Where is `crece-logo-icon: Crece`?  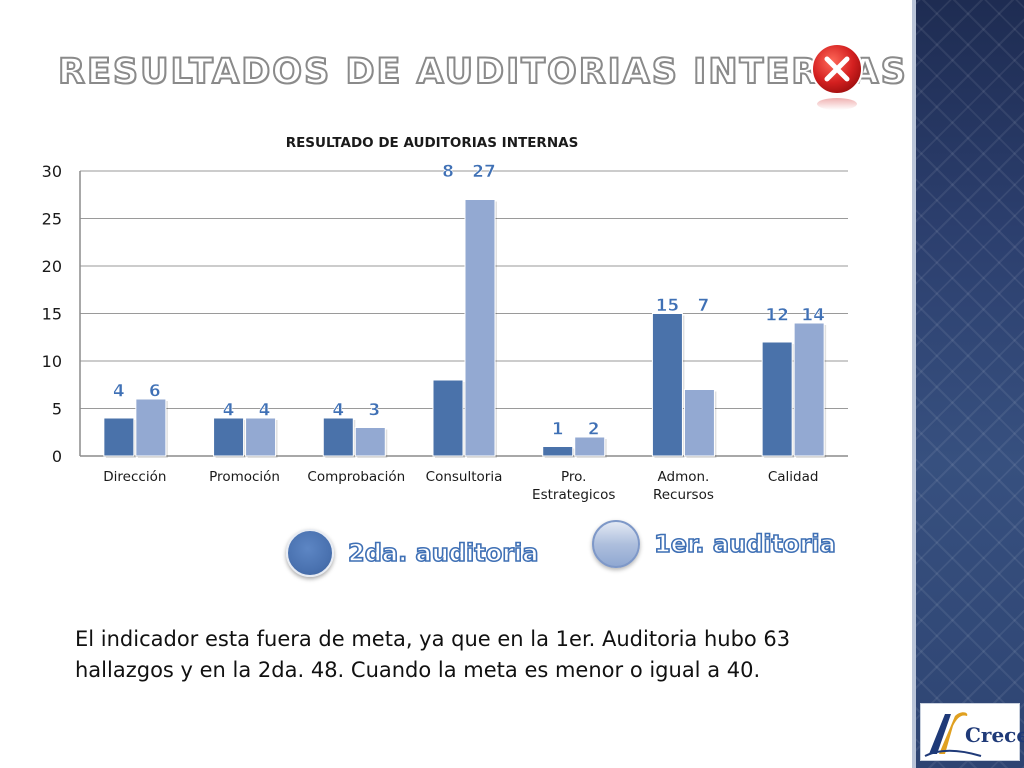 crece-logo-icon: Crece is located at coordinates (972, 732).